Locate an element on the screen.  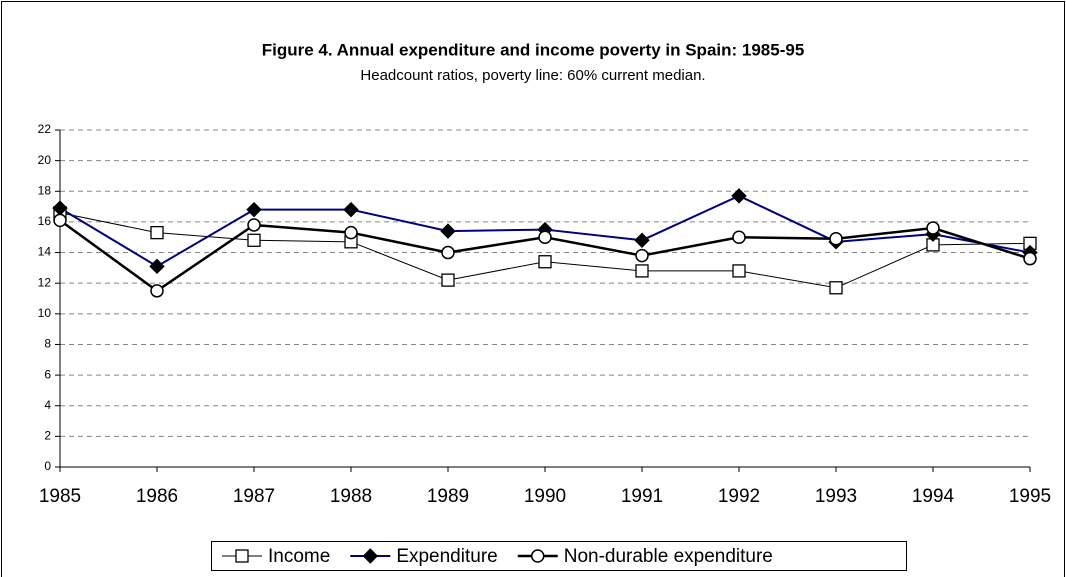
x-tick-label: 1991 is located at coordinates (642, 496).